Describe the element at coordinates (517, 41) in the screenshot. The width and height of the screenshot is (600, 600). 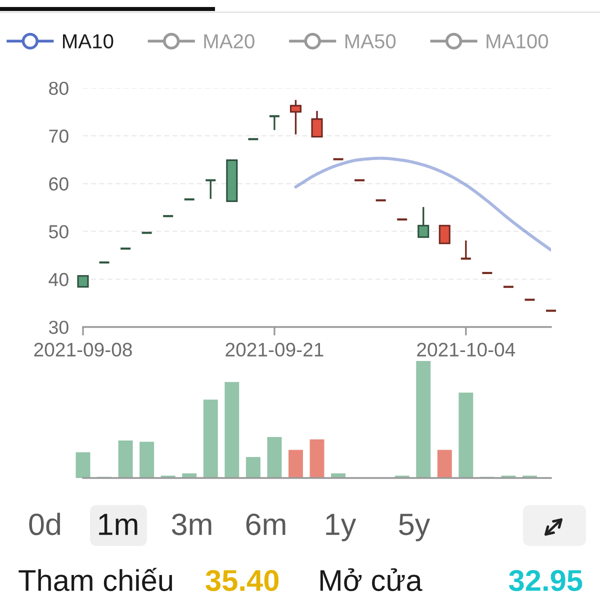
I see `legend-label: MA100` at that location.